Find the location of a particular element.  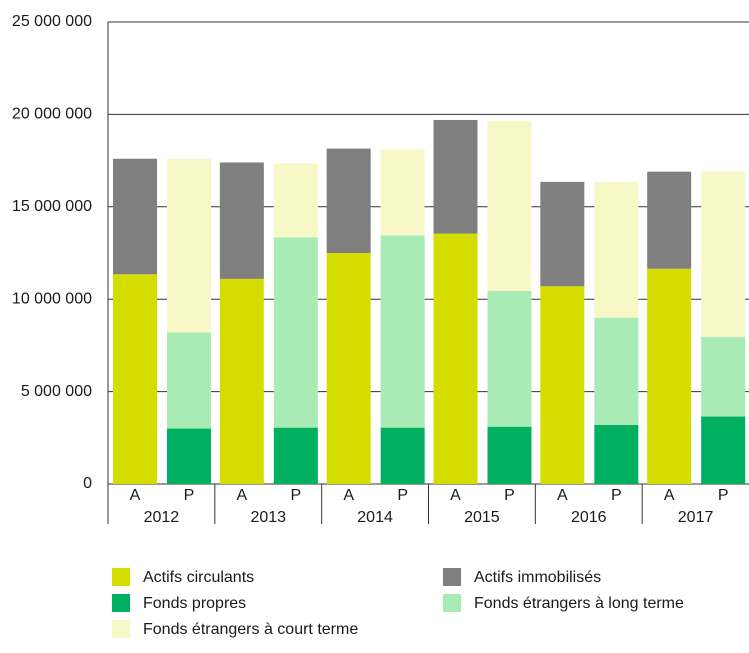

group-label: 2012 is located at coordinates (162, 517).